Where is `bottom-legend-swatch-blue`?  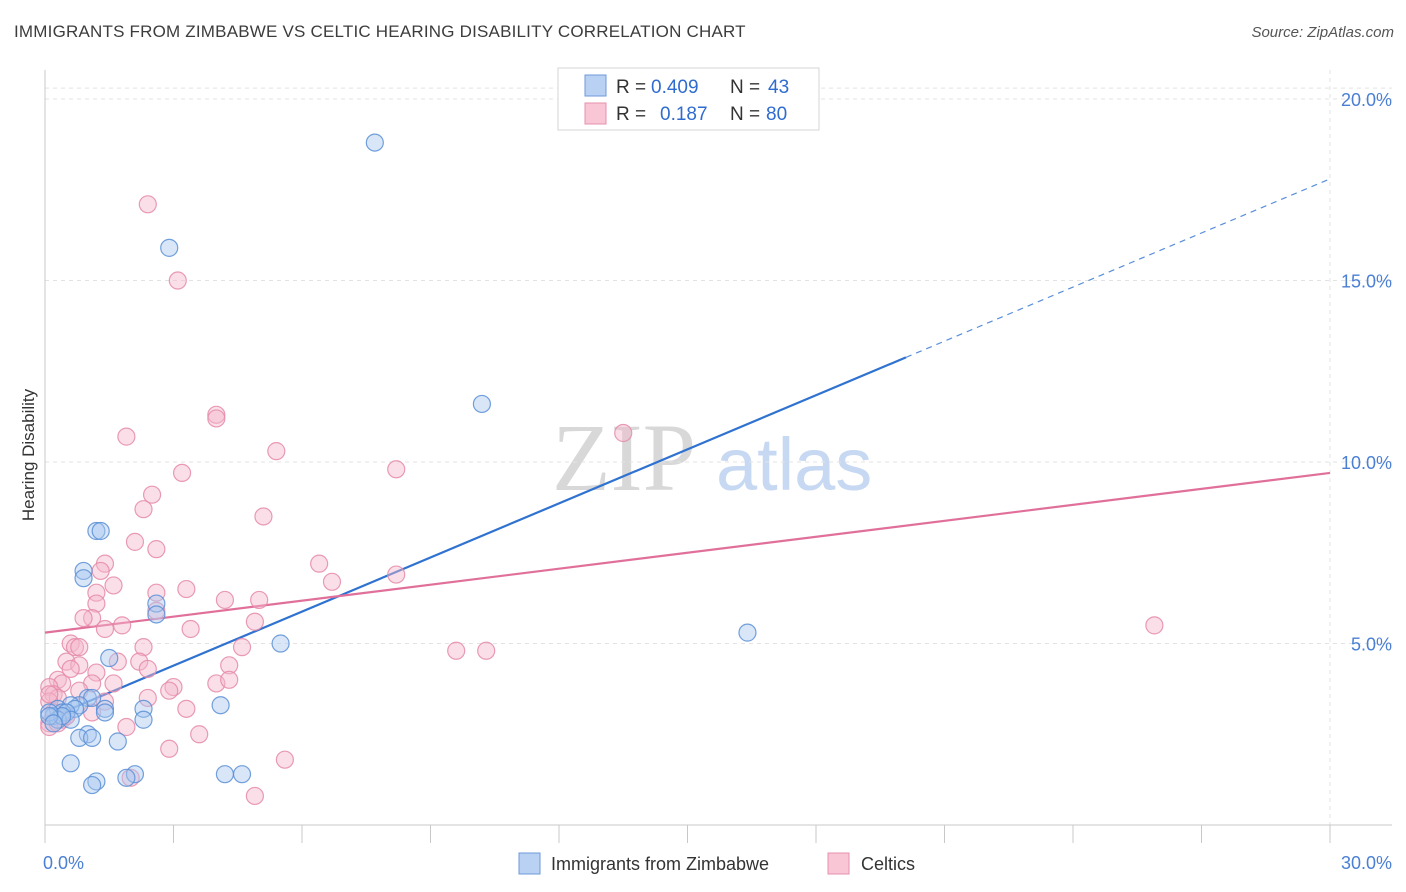
bottom-legend-swatch-blue is located at coordinates (529, 863).